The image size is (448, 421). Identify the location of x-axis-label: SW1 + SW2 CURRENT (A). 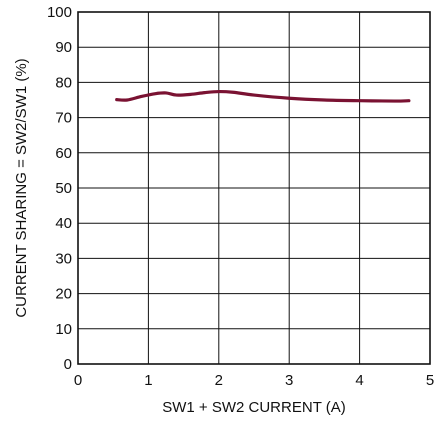
(254, 407).